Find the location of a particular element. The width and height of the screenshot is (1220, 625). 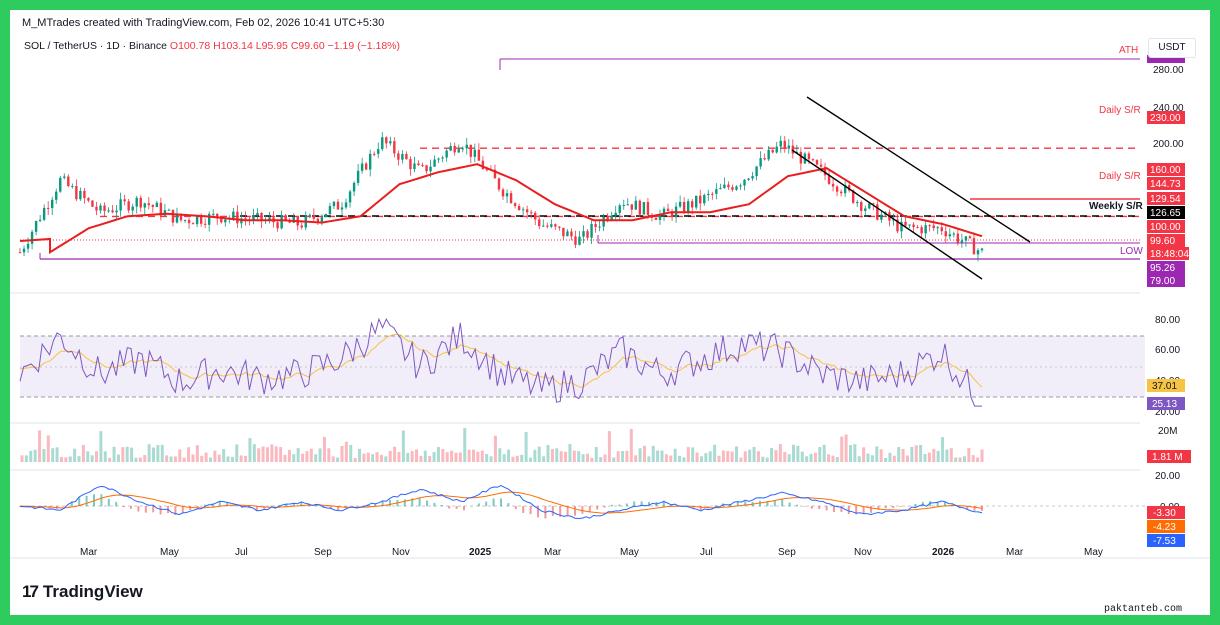

macd-signal-line is located at coordinates (501, 502).